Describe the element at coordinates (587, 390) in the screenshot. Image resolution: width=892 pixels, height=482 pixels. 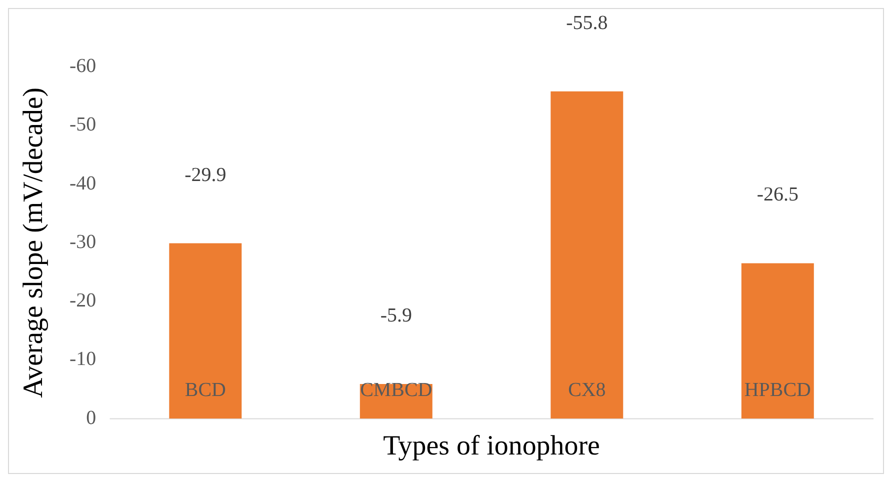
I see `x-tick-label: CX8` at that location.